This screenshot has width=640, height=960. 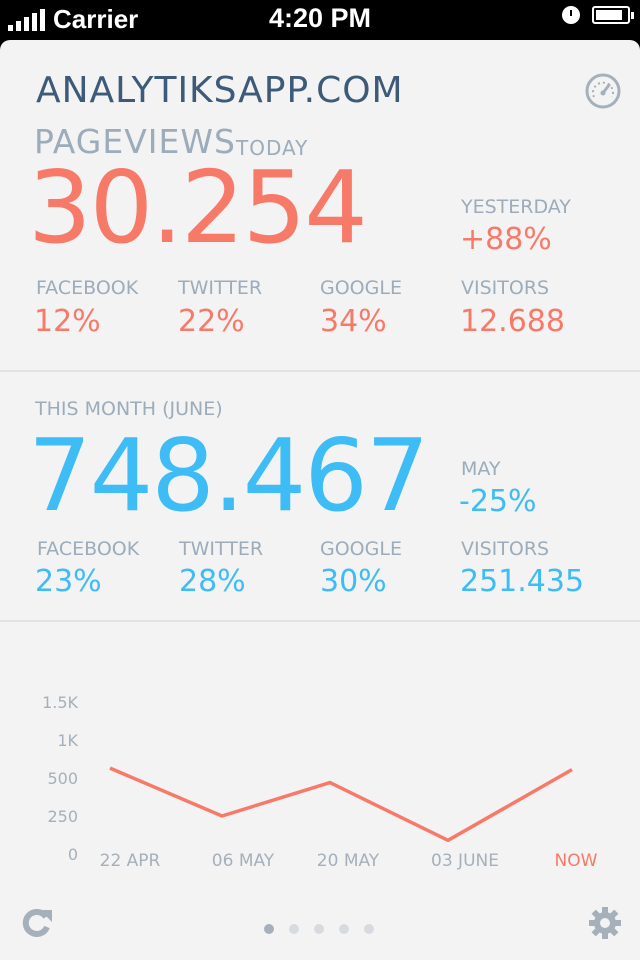 I want to click on today-facebook-label: FACEBOOK, so click(x=87, y=288).